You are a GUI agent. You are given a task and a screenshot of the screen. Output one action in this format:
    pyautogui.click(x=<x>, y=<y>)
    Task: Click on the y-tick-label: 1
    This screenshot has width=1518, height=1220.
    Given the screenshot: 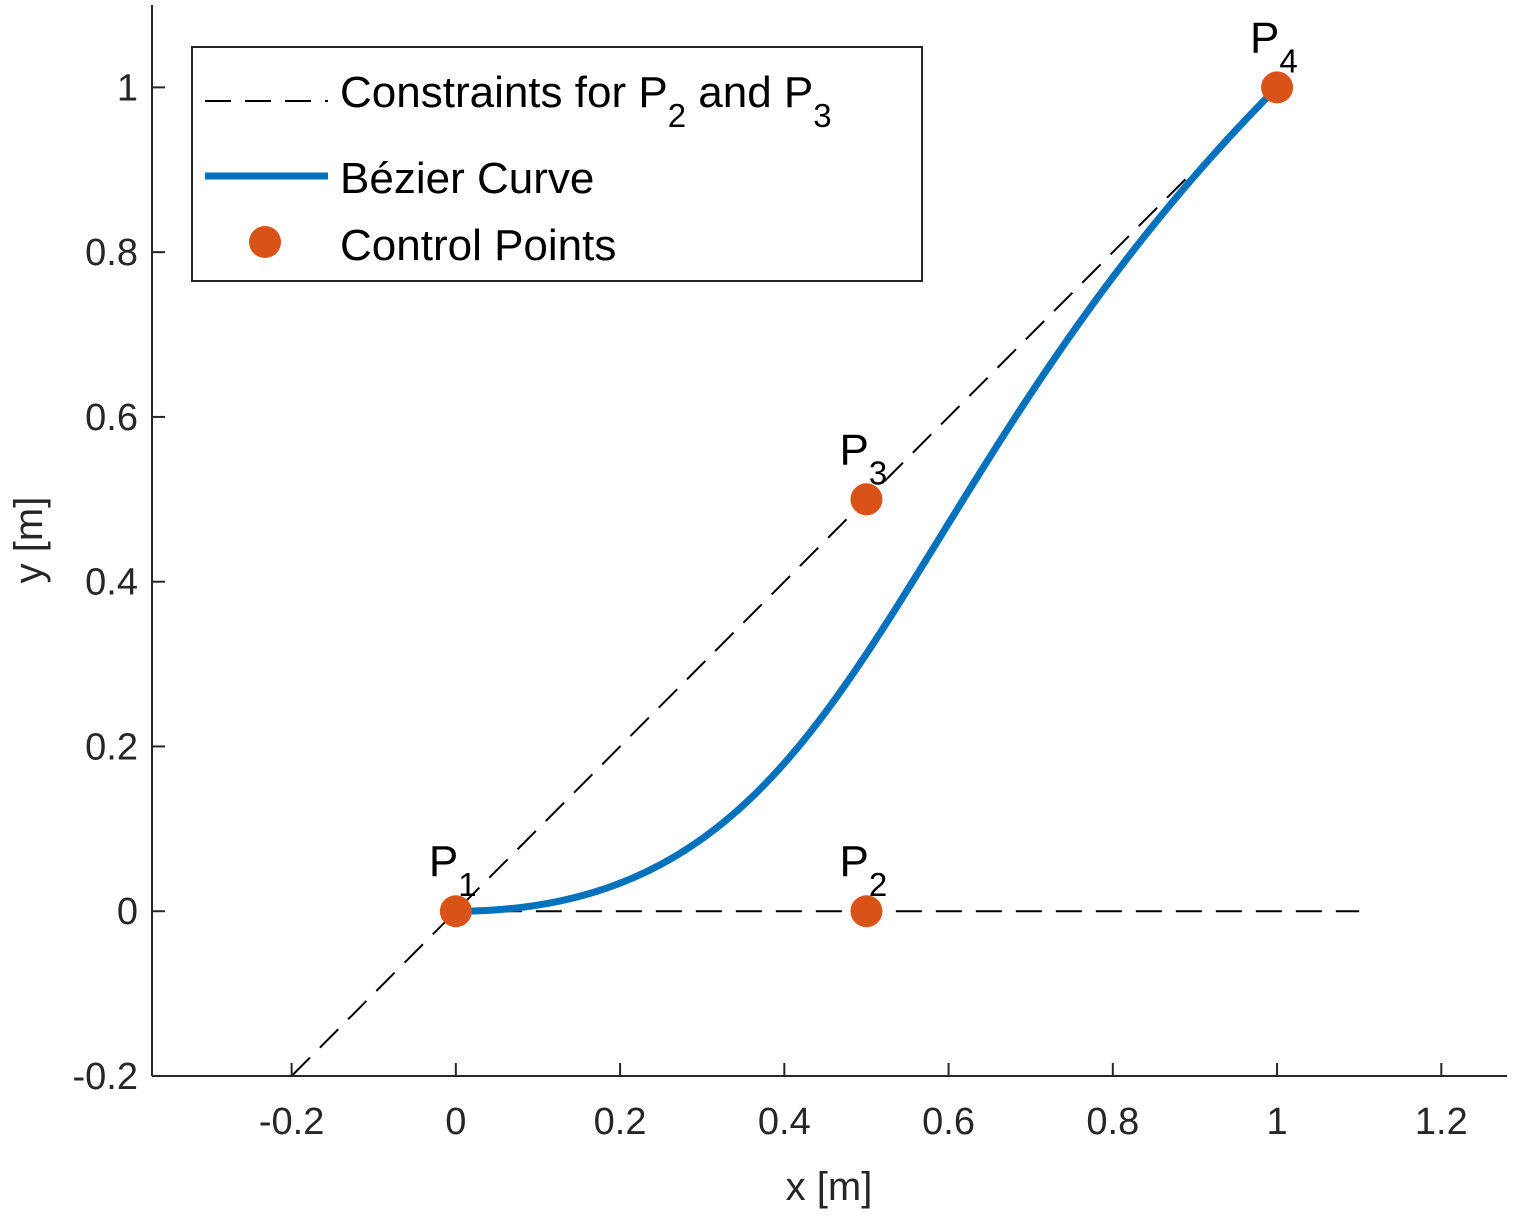 What is the action you would take?
    pyautogui.click(x=127, y=88)
    